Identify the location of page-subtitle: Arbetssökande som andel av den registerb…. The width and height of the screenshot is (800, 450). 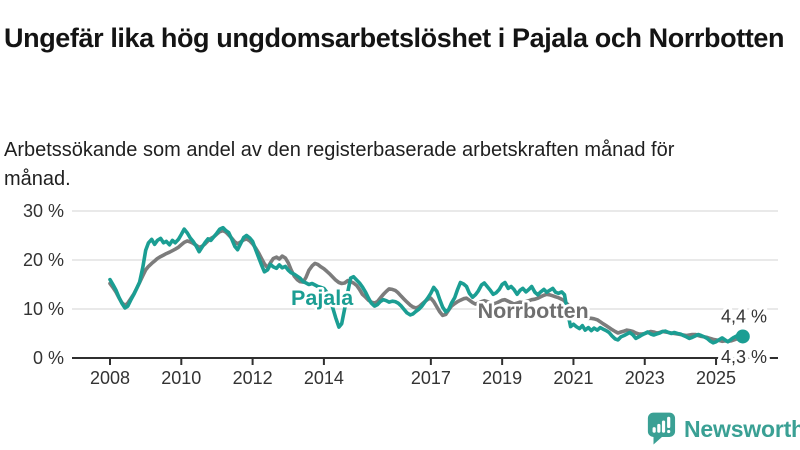
(339, 164).